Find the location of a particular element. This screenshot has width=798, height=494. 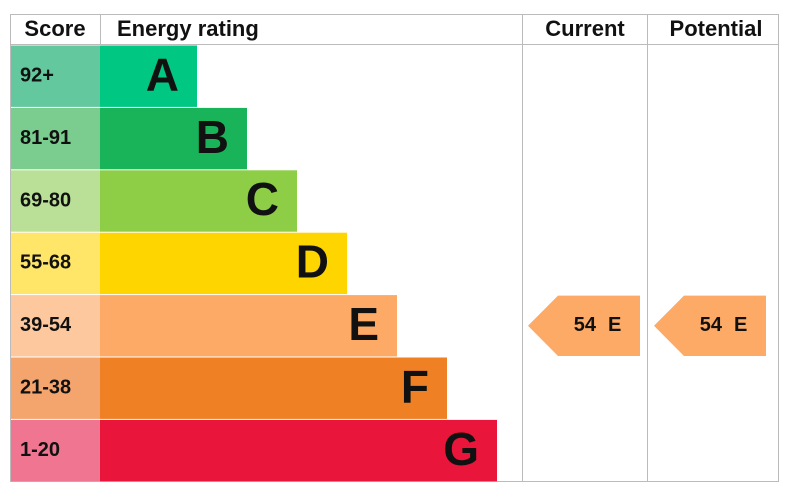

score-label: 69-80 is located at coordinates (45, 200).